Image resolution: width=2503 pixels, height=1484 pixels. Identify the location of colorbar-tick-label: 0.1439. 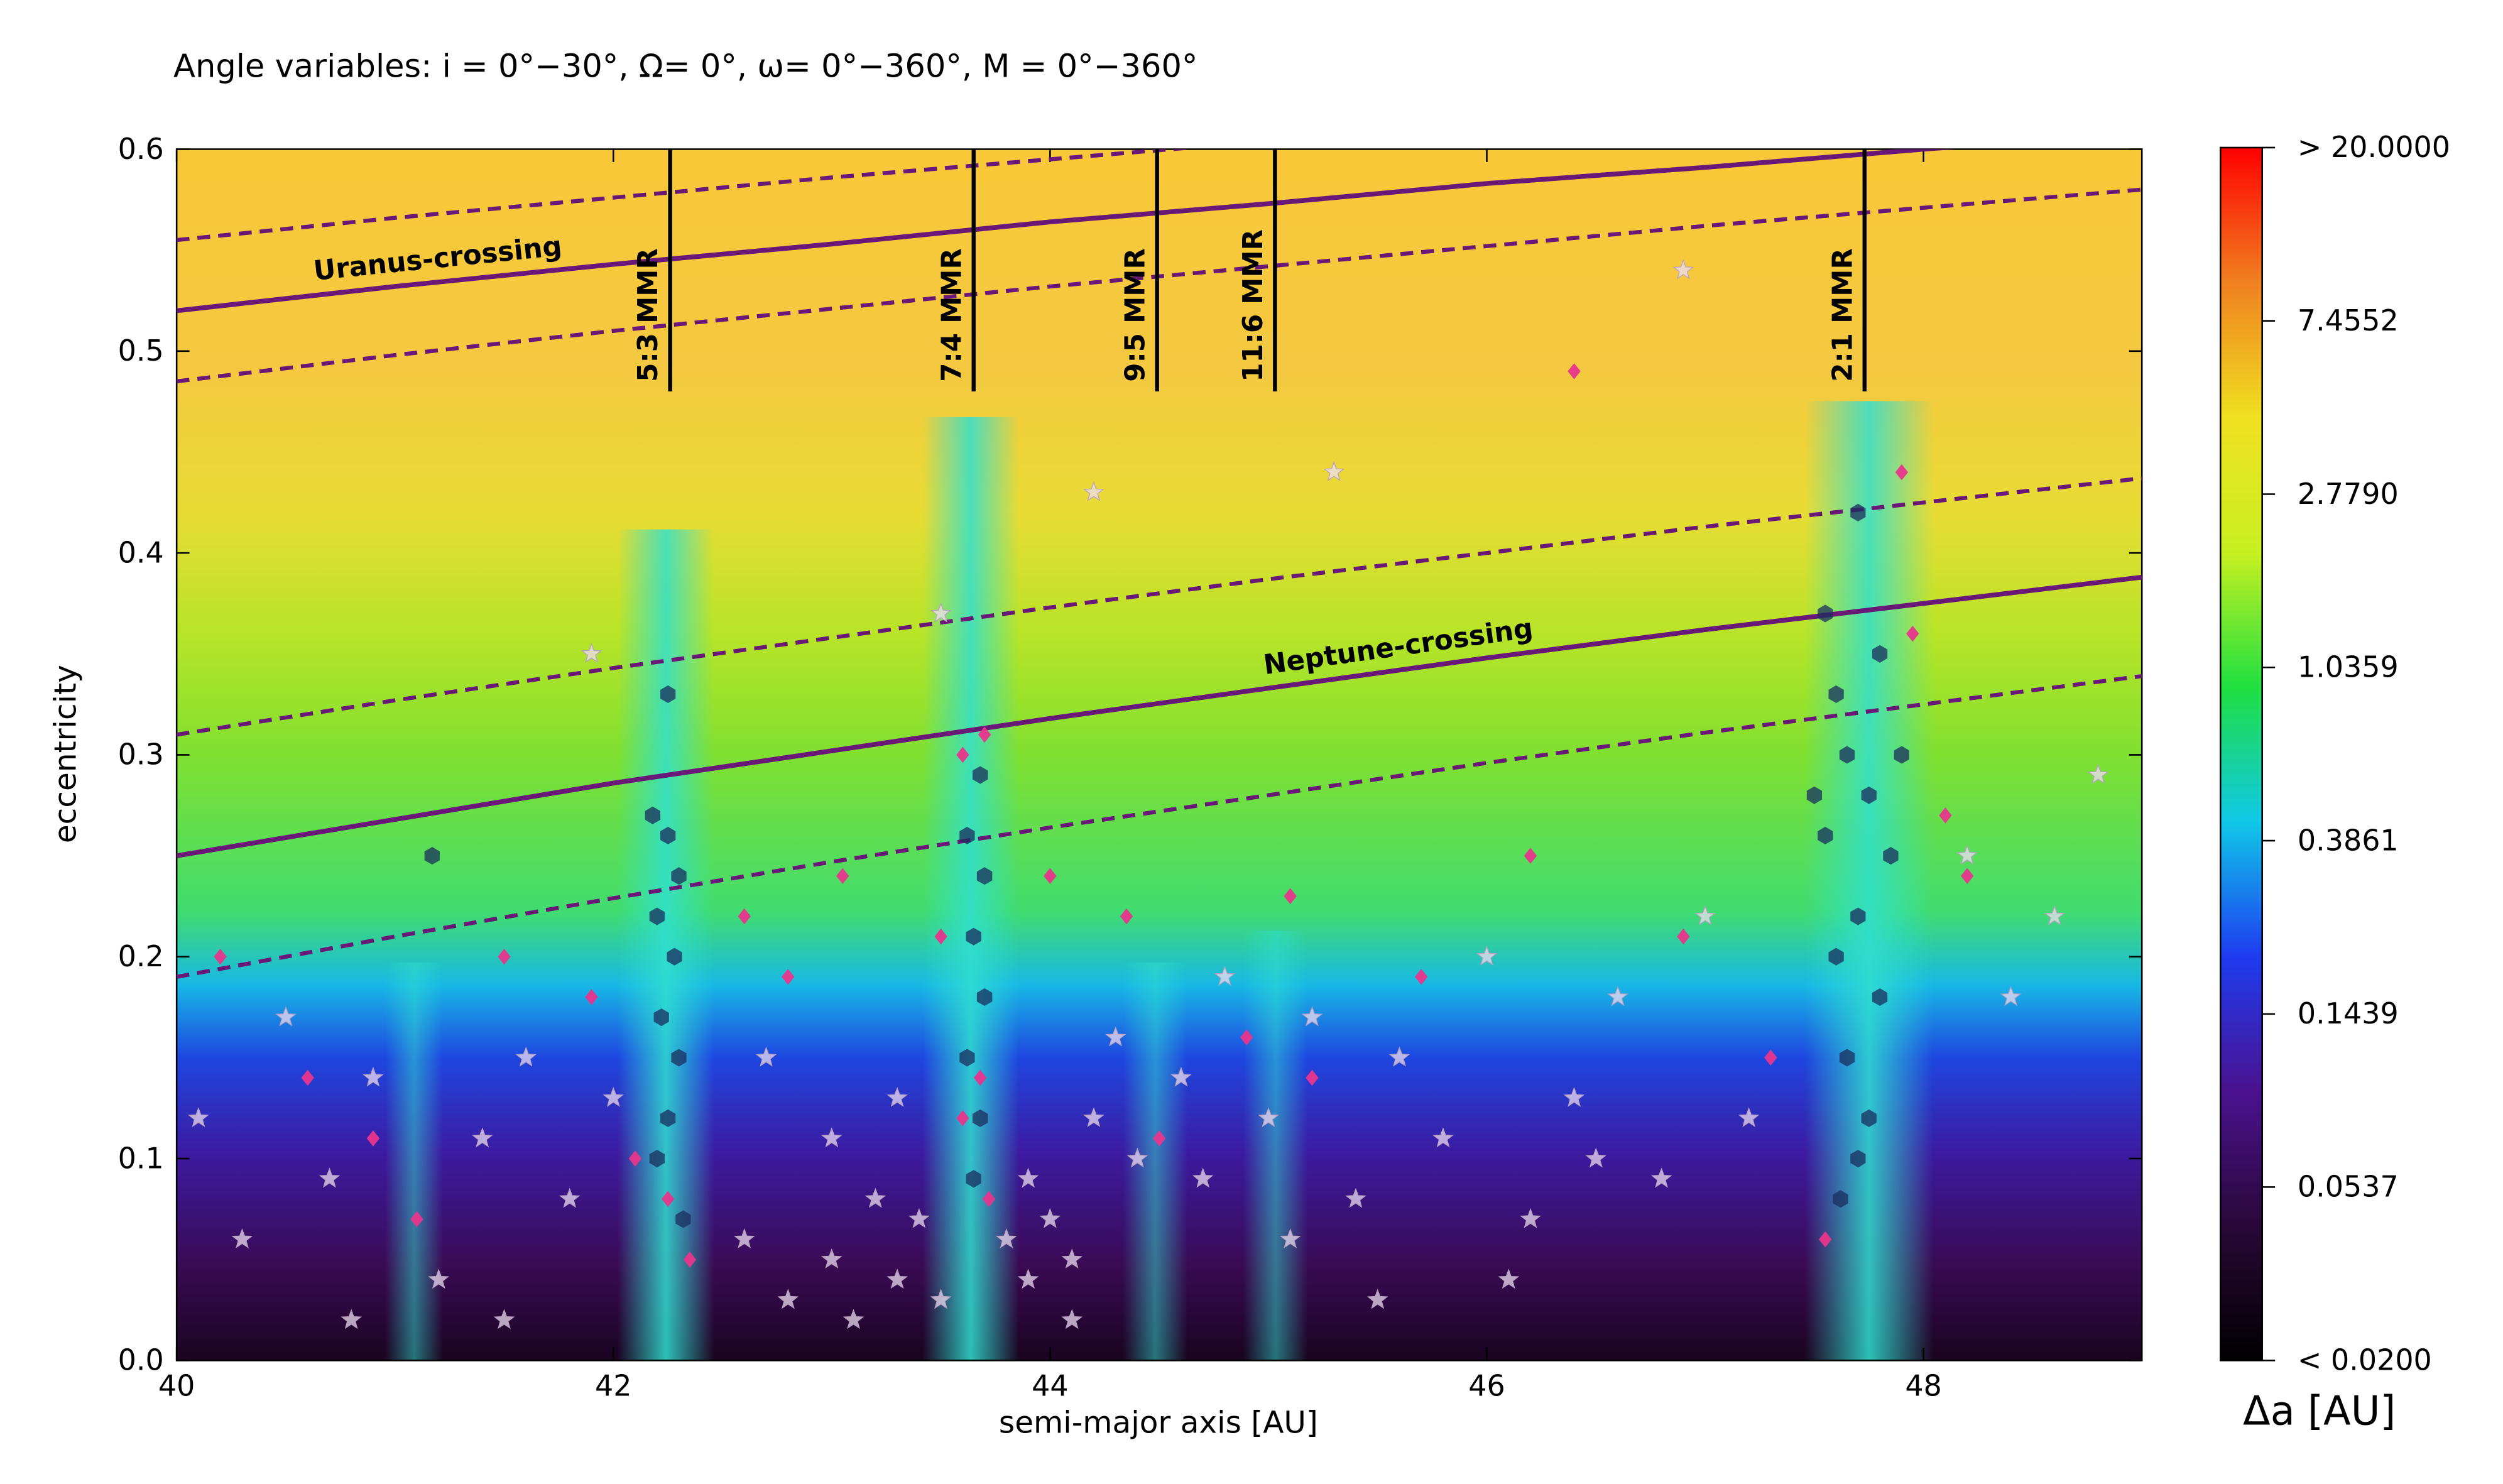
(2348, 1013).